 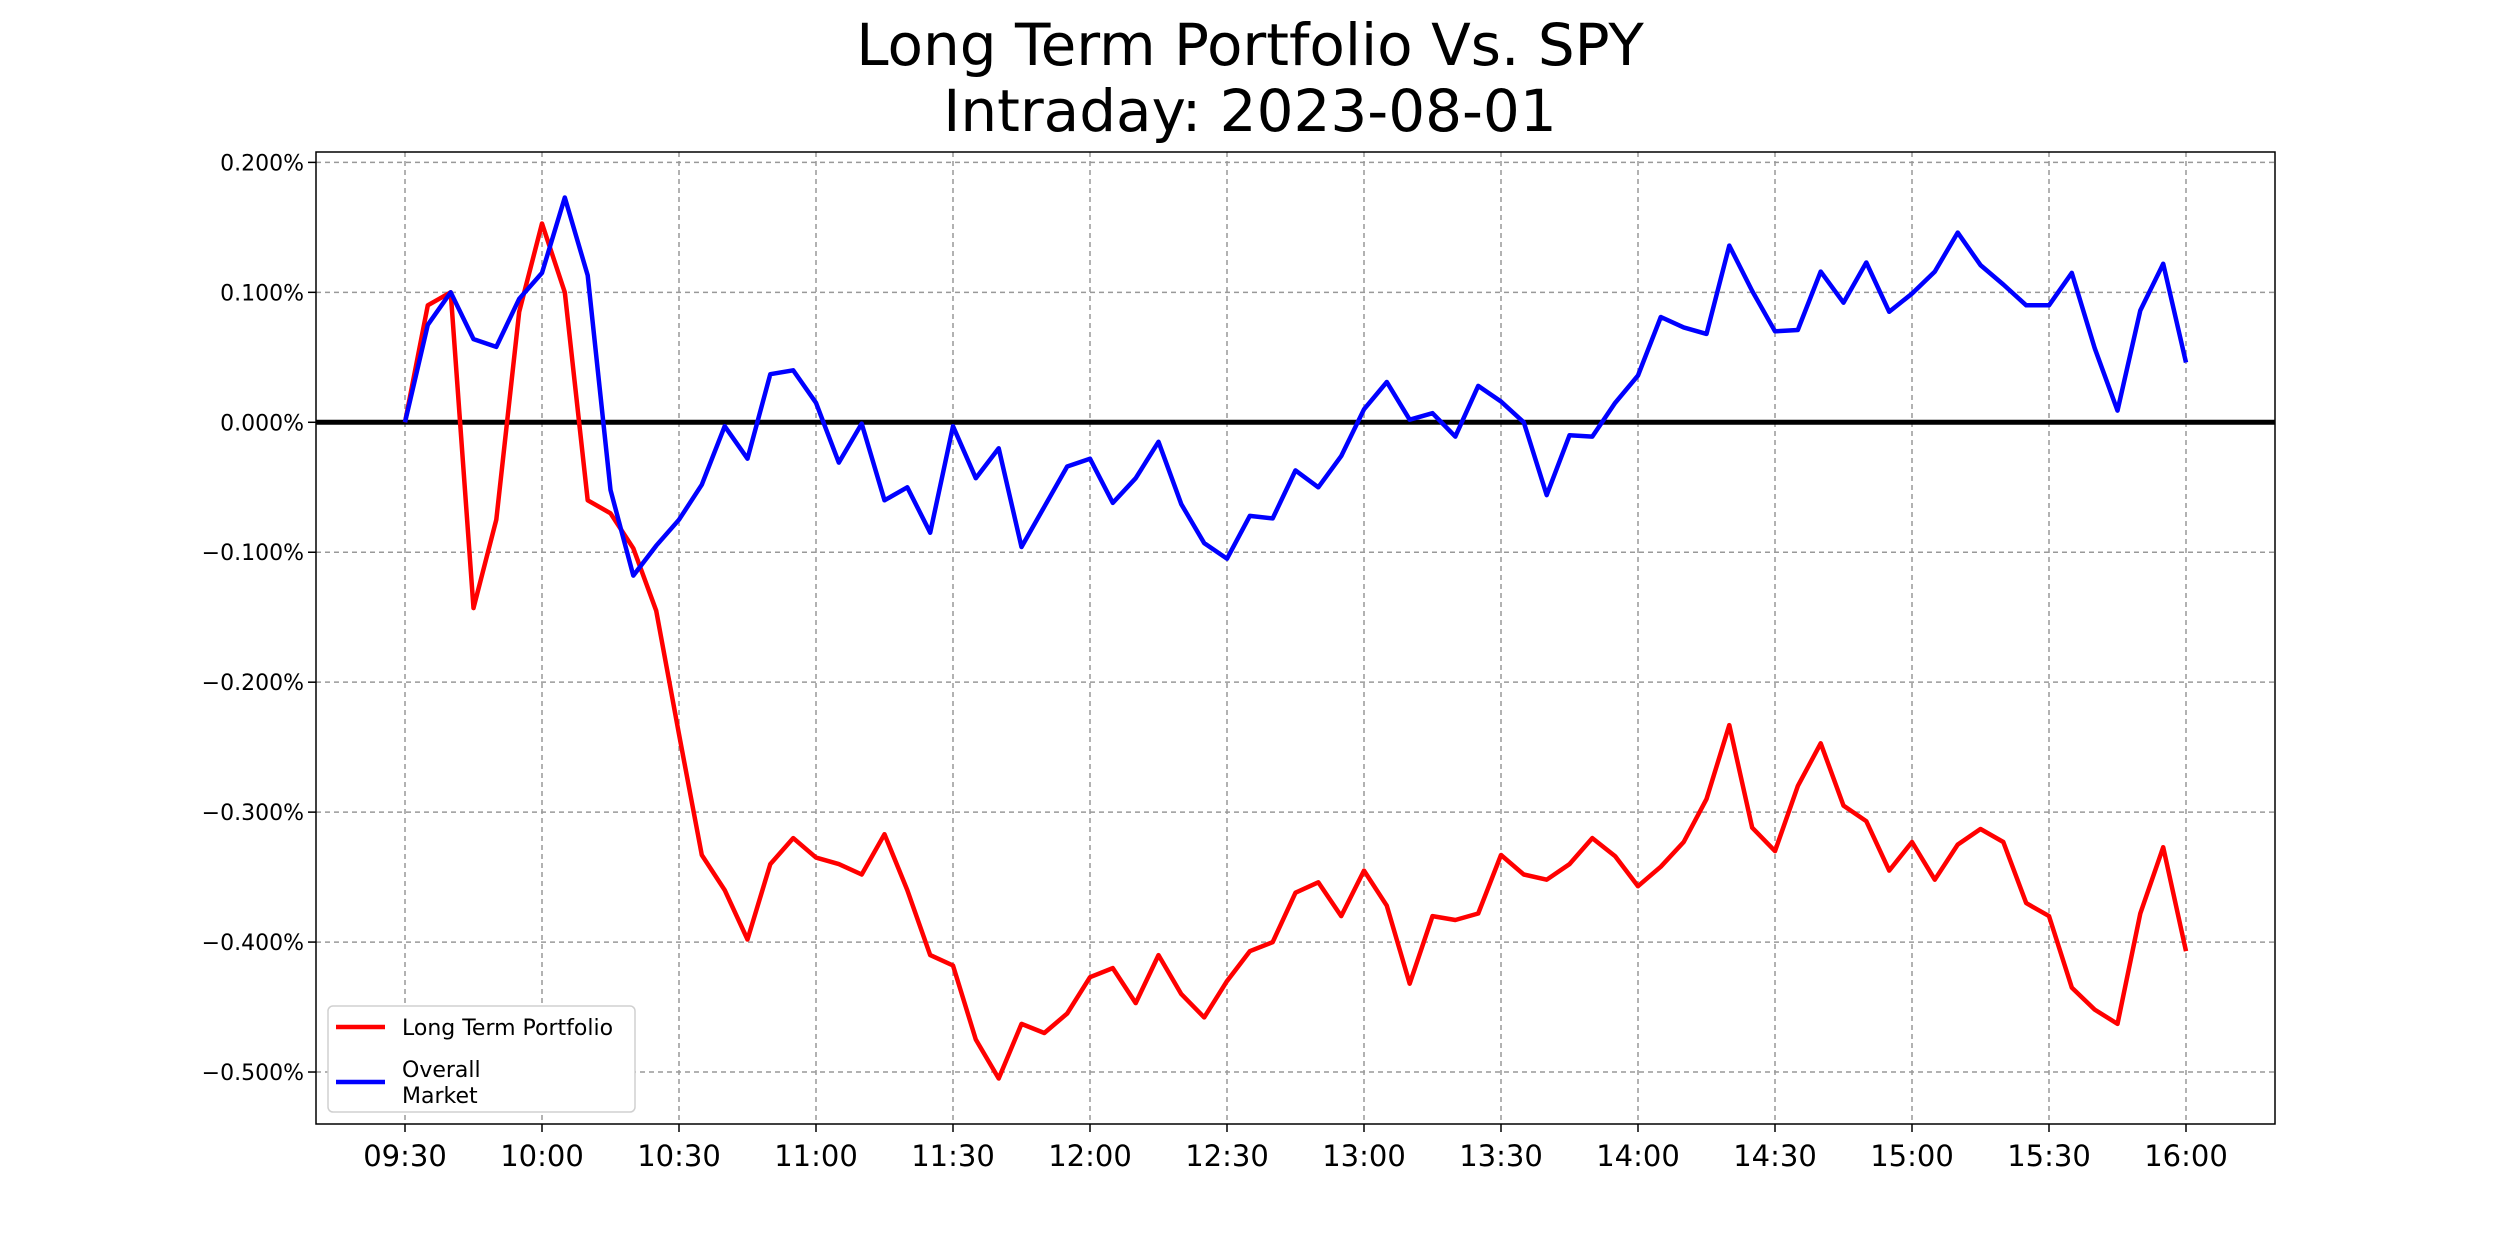 I want to click on legend-label-portfolio: Long Term Portfolio, so click(x=507, y=1028).